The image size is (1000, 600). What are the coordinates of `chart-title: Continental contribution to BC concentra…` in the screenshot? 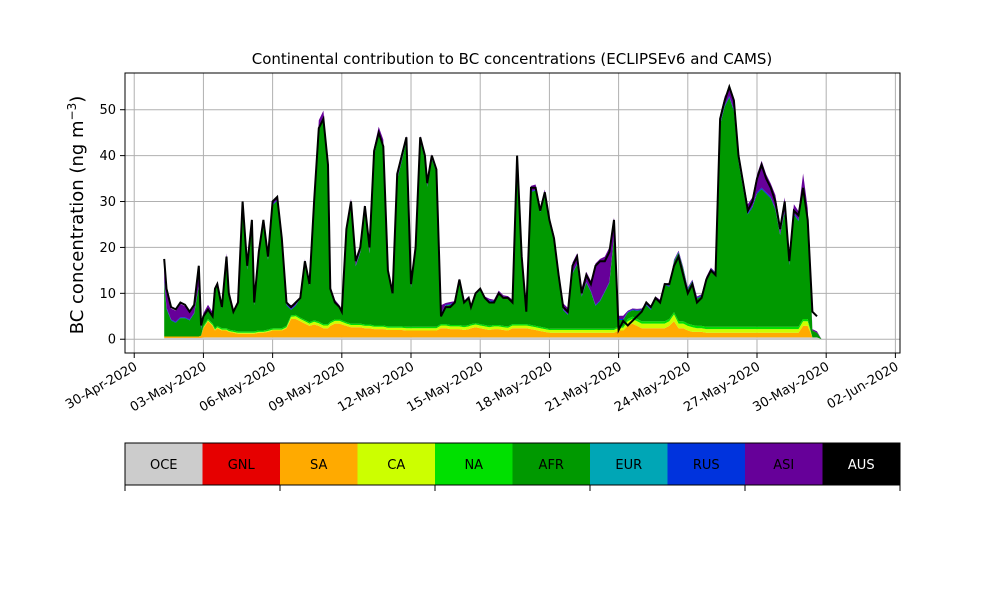 It's located at (512, 59).